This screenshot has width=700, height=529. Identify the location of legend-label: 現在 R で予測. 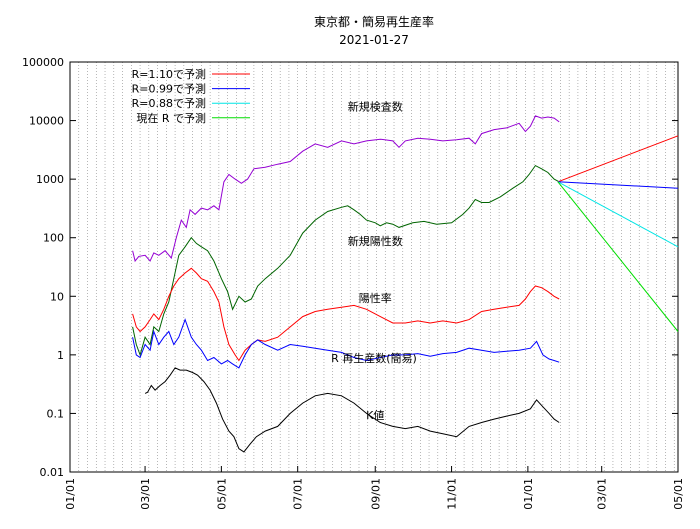
(171, 118).